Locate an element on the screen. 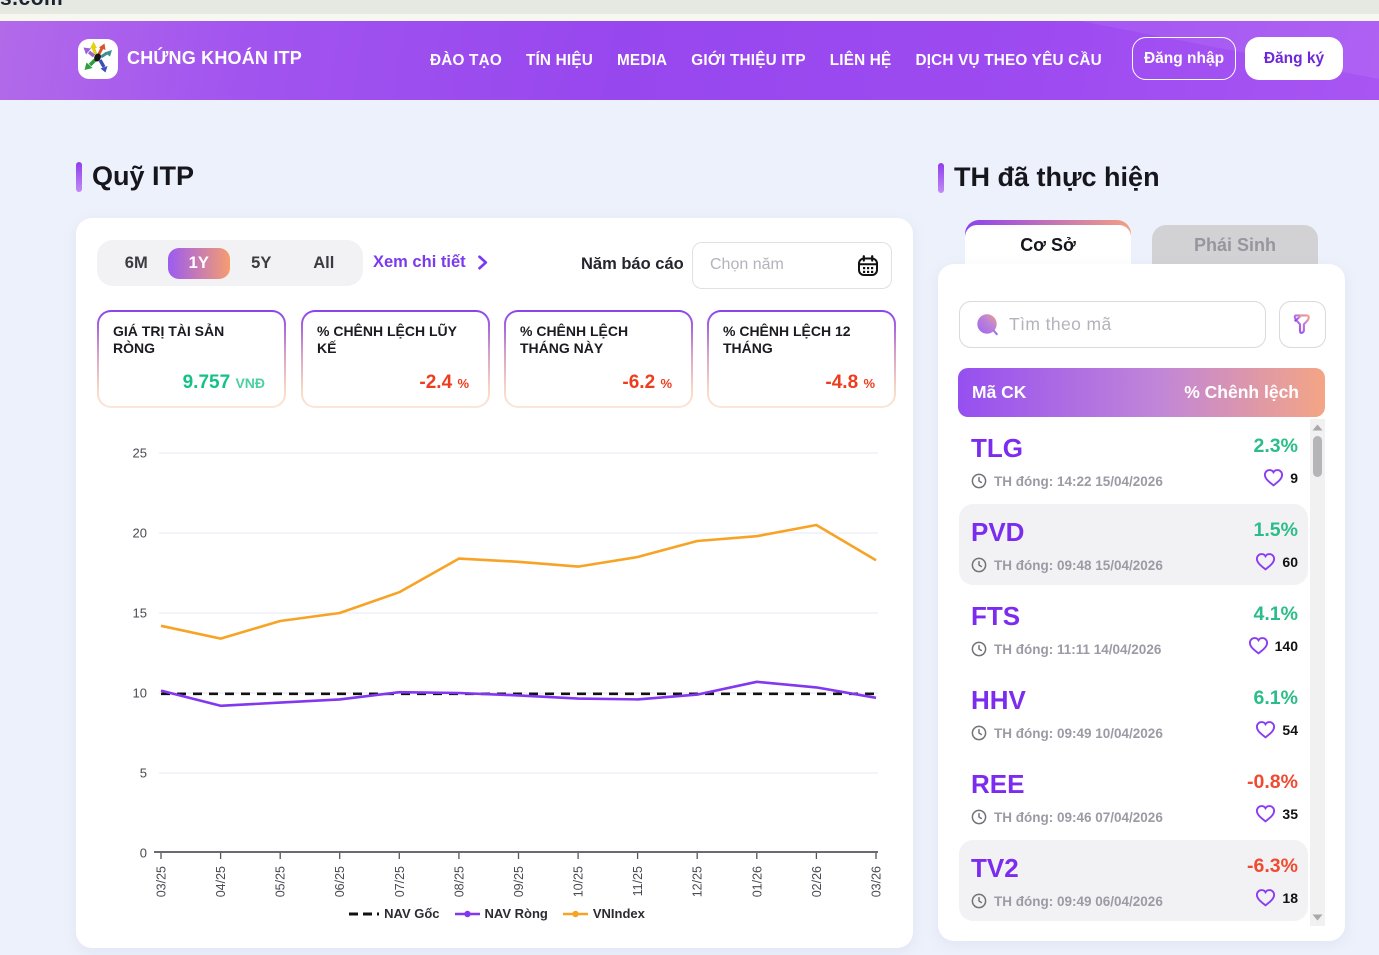 Image resolution: width=1379 pixels, height=955 pixels. svg-text: 03/25 is located at coordinates (162, 881).